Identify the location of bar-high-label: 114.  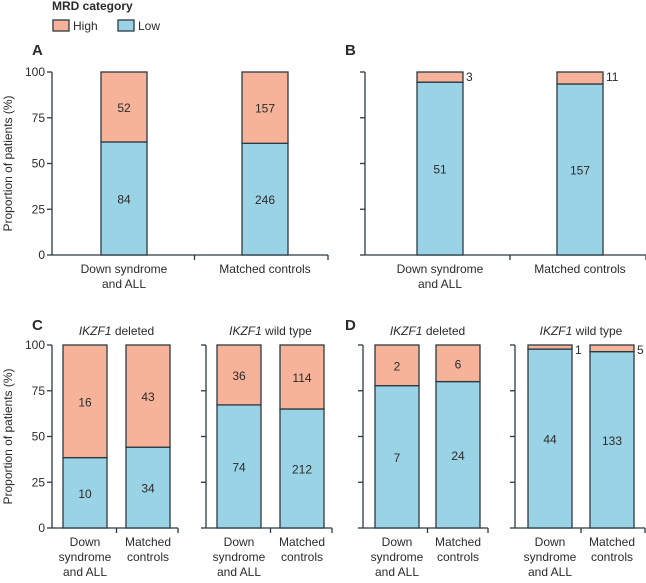
(301, 378).